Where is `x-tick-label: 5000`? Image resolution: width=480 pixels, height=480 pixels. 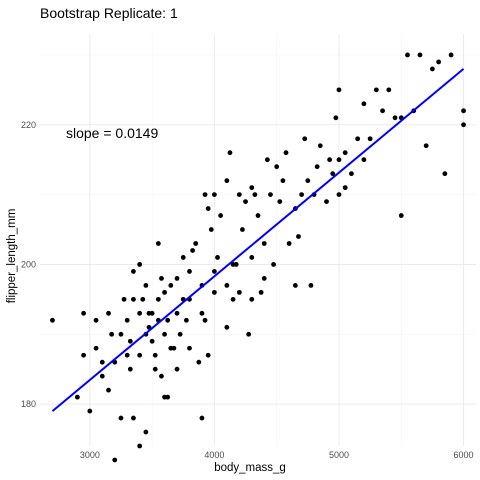 x-tick-label: 5000 is located at coordinates (339, 455).